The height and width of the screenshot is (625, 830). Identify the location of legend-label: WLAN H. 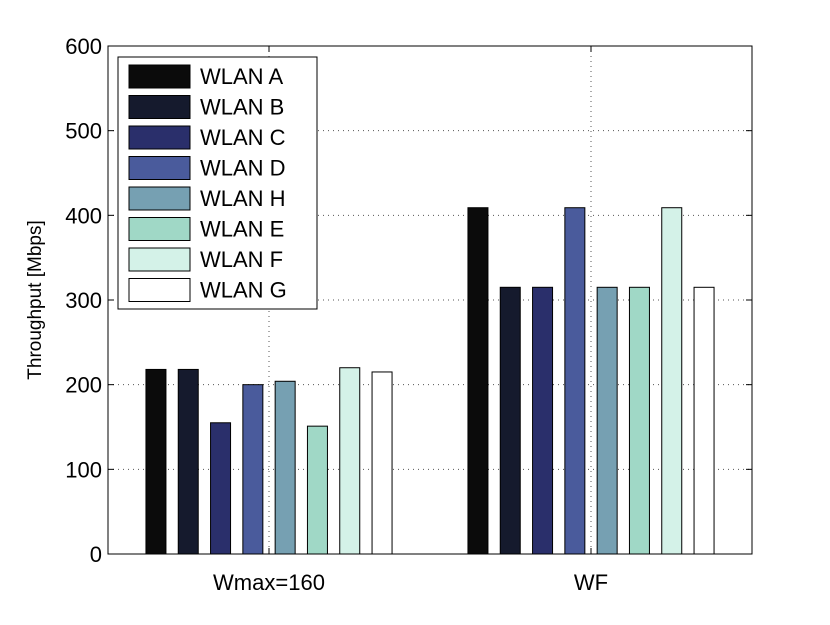
(243, 198).